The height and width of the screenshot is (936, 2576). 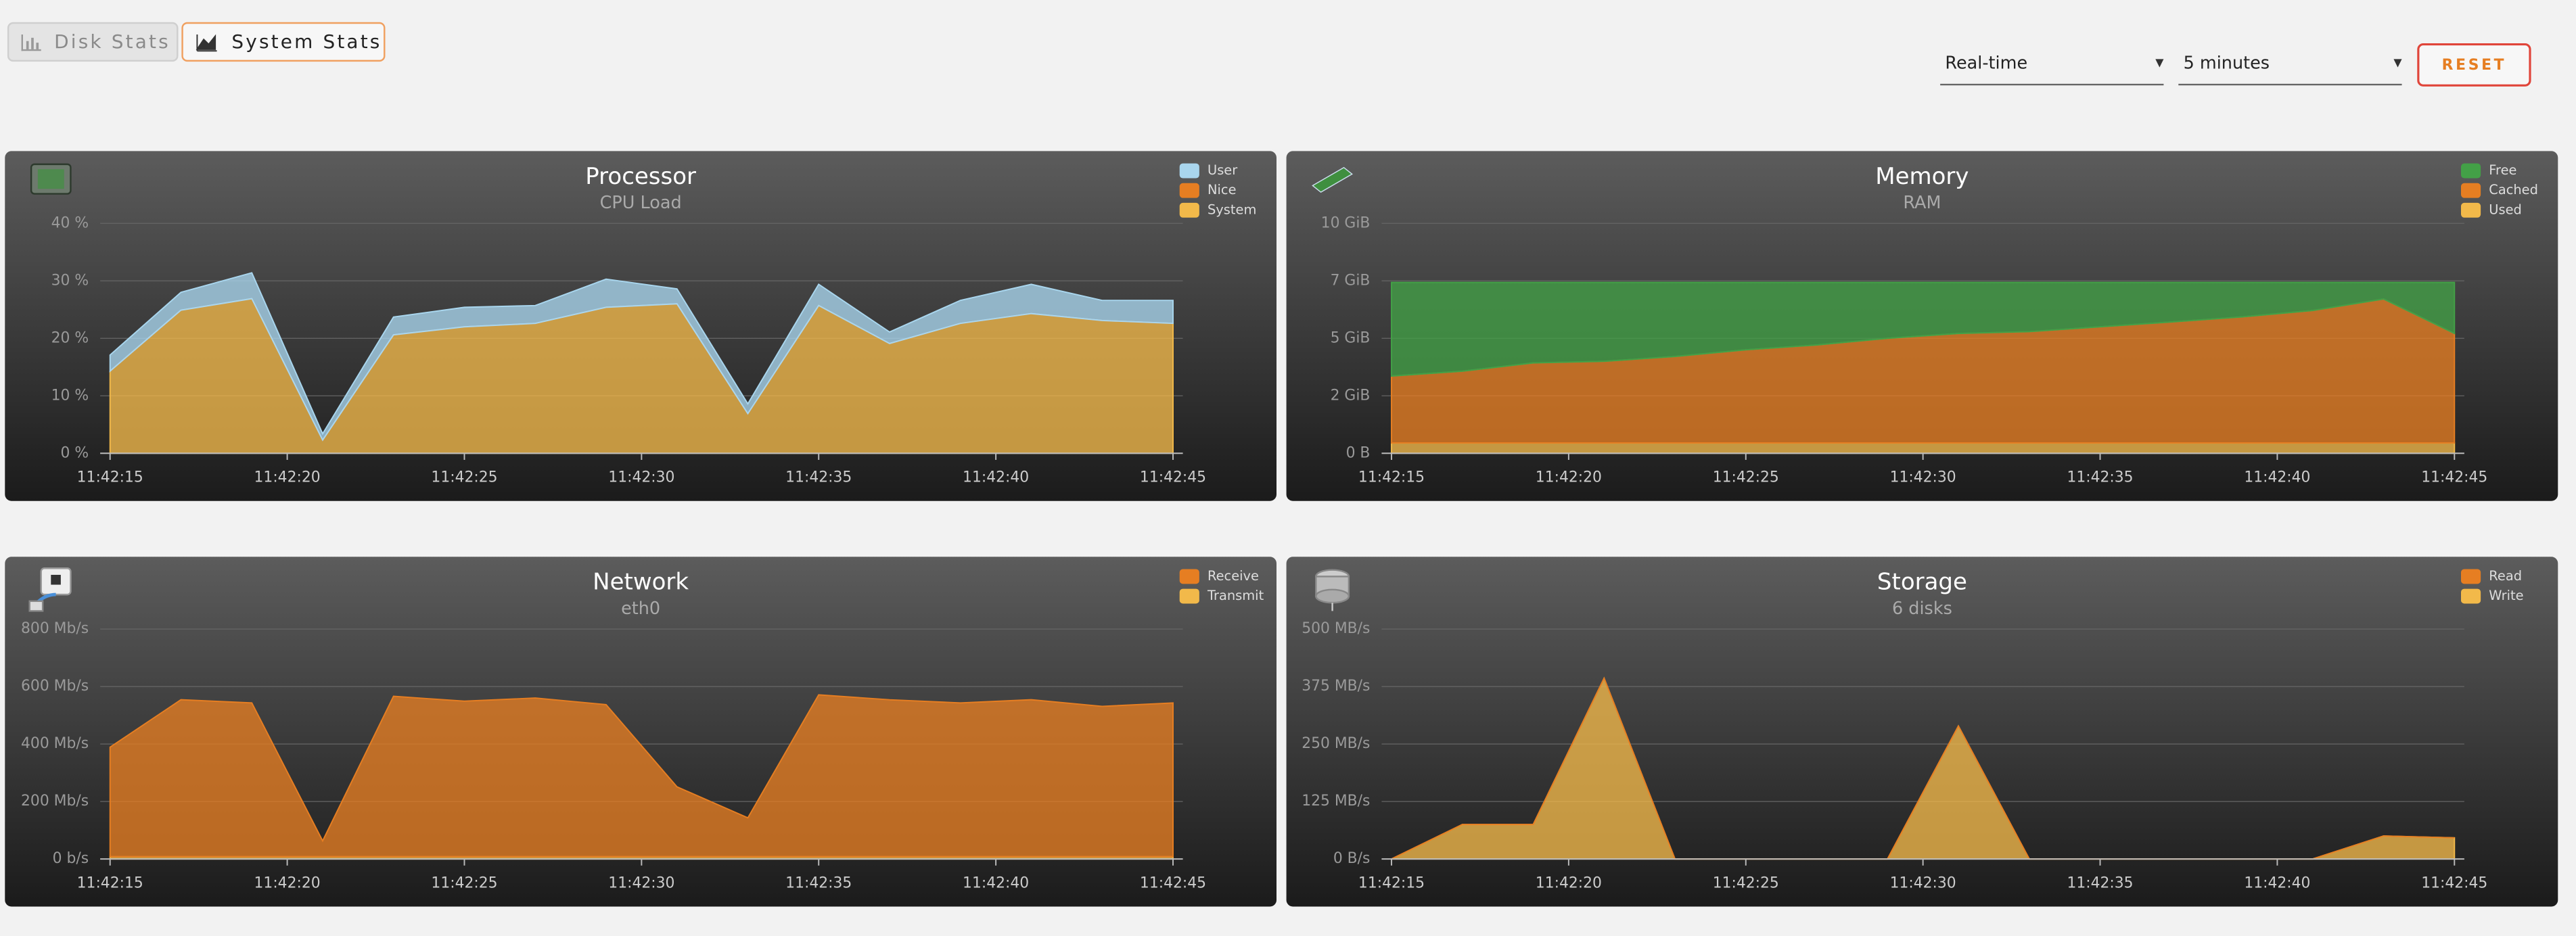 I want to click on chart-subtitle: RAM, so click(x=1922, y=203).